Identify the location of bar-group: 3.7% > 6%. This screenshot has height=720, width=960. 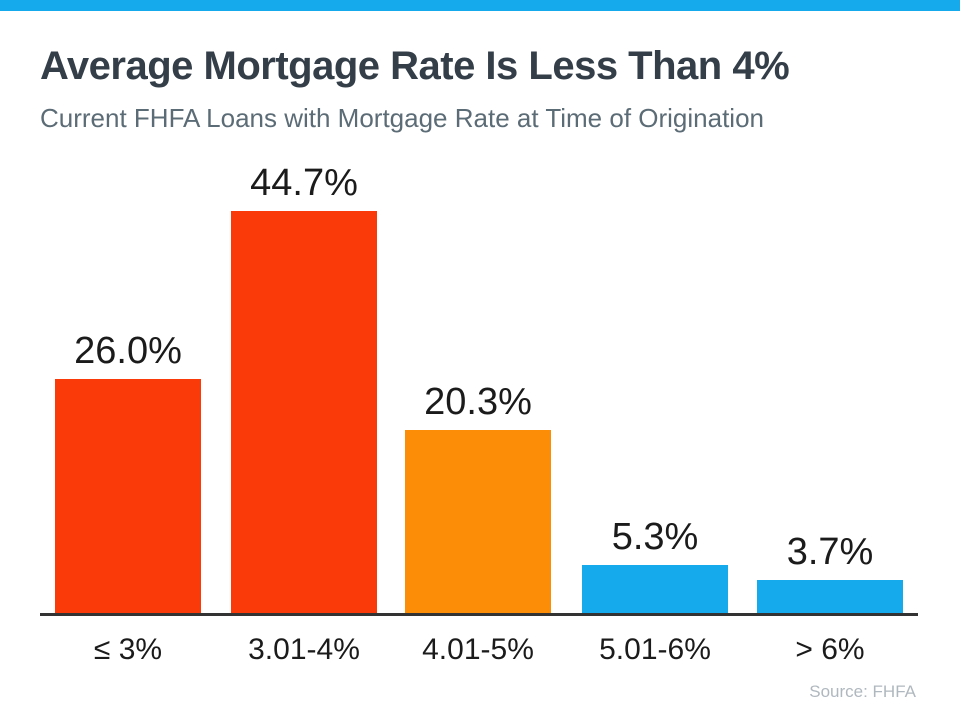
(830, 332).